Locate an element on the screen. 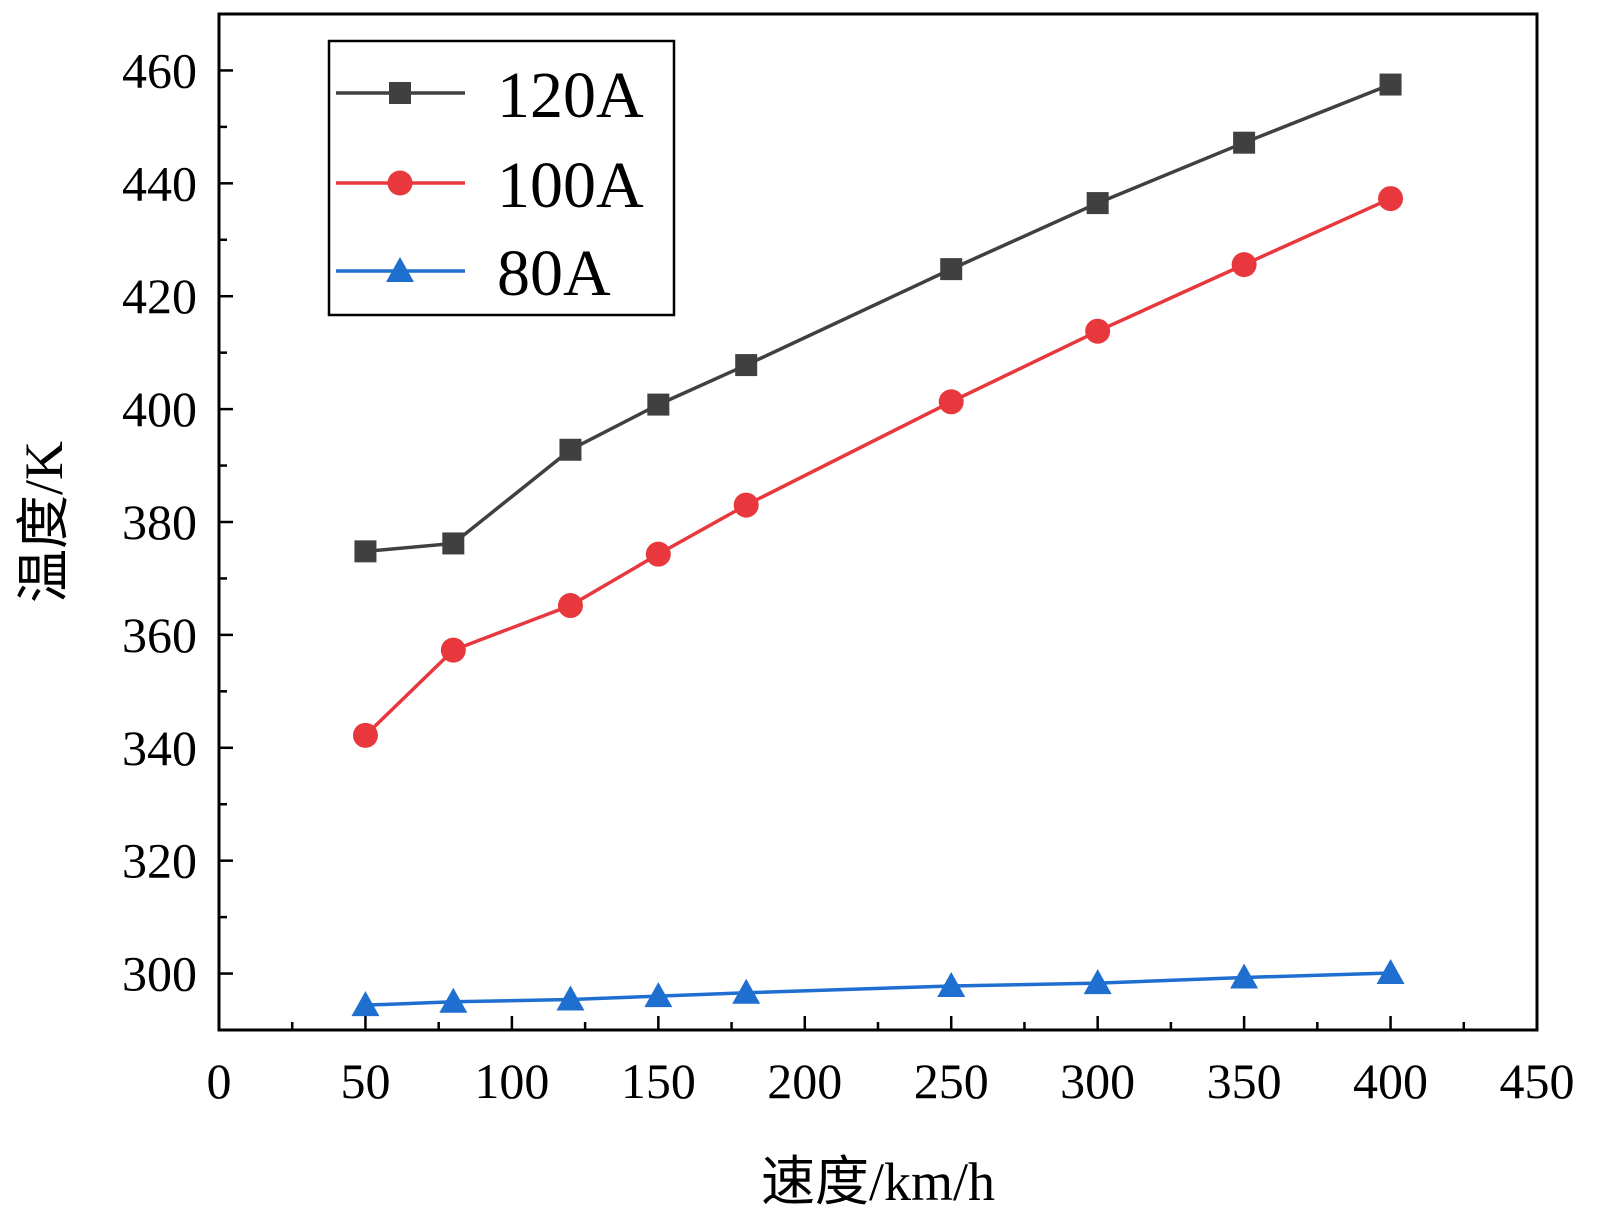  y-axis-title: 温度/K is located at coordinates (44, 522).